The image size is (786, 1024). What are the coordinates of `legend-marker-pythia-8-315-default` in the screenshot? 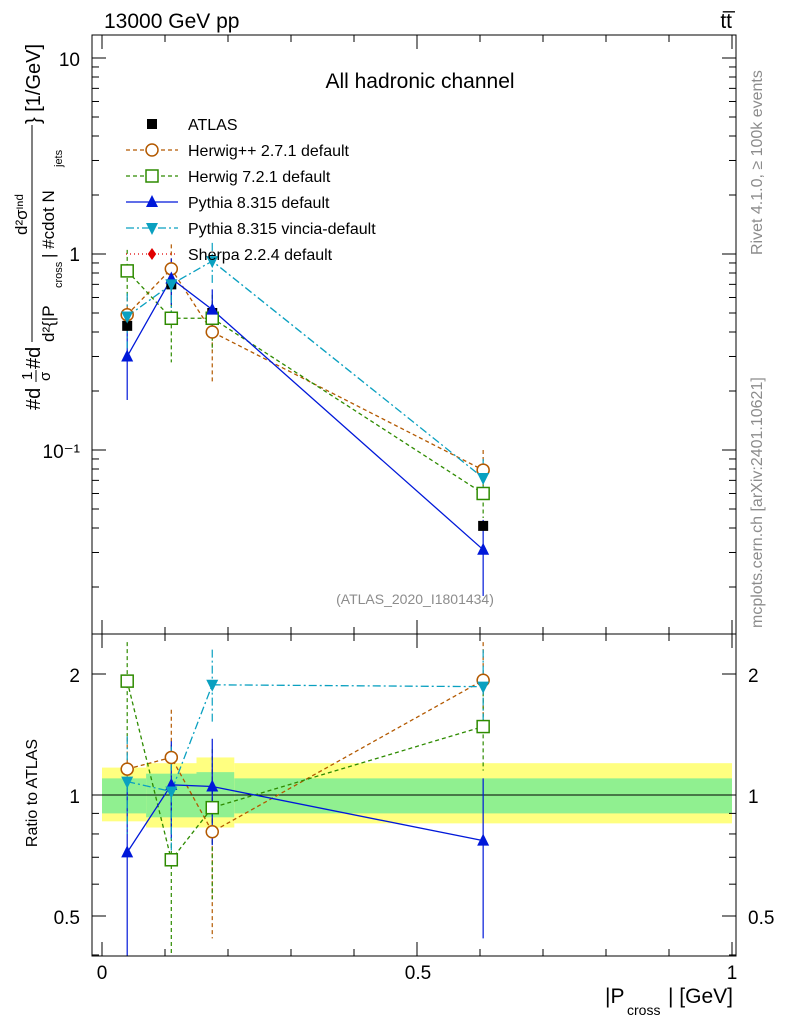 It's located at (152, 201).